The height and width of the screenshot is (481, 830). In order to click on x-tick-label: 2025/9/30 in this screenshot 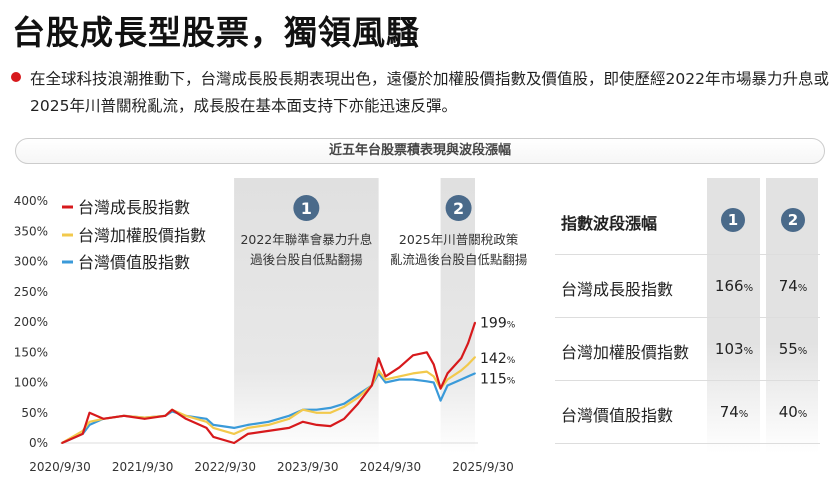, I will do `click(483, 467)`.